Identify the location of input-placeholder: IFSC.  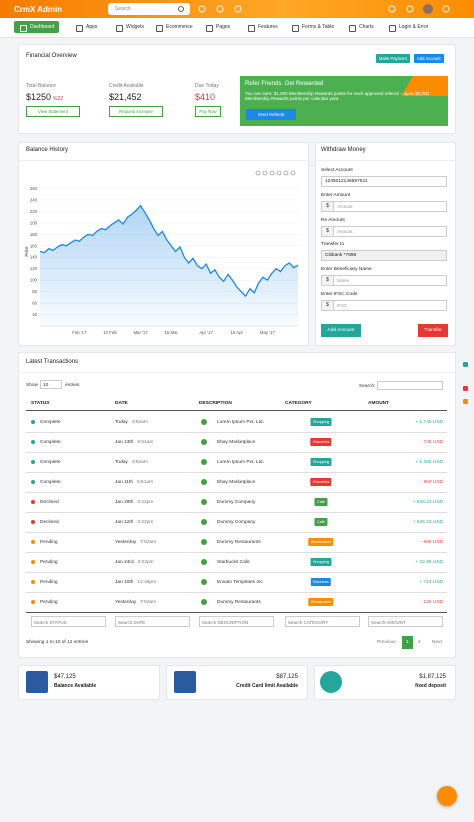
(342, 305).